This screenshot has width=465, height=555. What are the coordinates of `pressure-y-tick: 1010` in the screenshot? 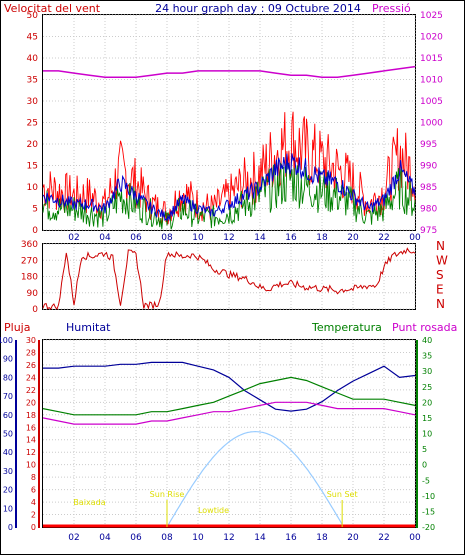 It's located at (431, 81).